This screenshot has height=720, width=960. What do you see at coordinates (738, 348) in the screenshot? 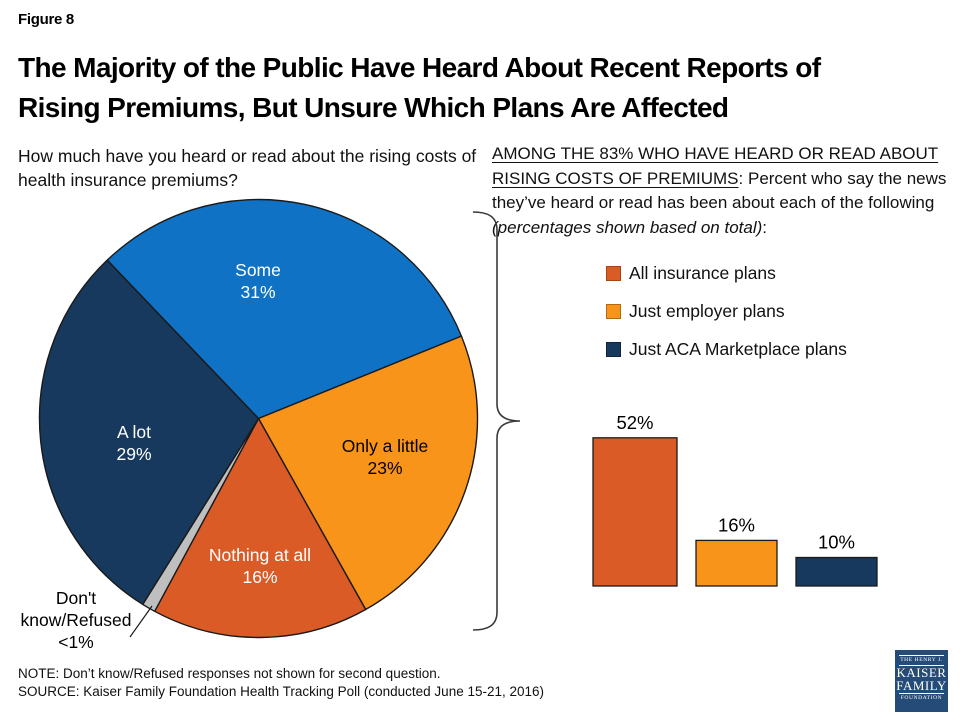
I see `legend-label: Just ACA Marketplace plans` at bounding box center [738, 348].